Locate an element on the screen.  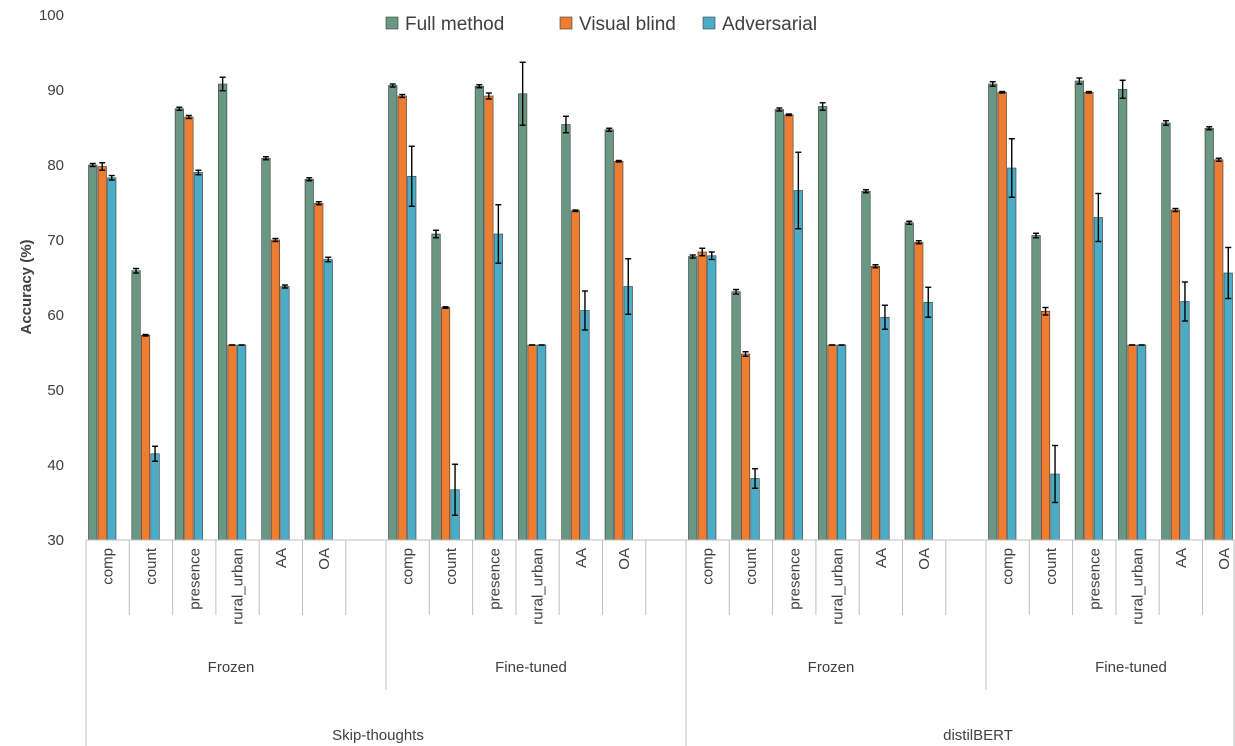
legend-label-visual-blind: Visual blind is located at coordinates (627, 24).